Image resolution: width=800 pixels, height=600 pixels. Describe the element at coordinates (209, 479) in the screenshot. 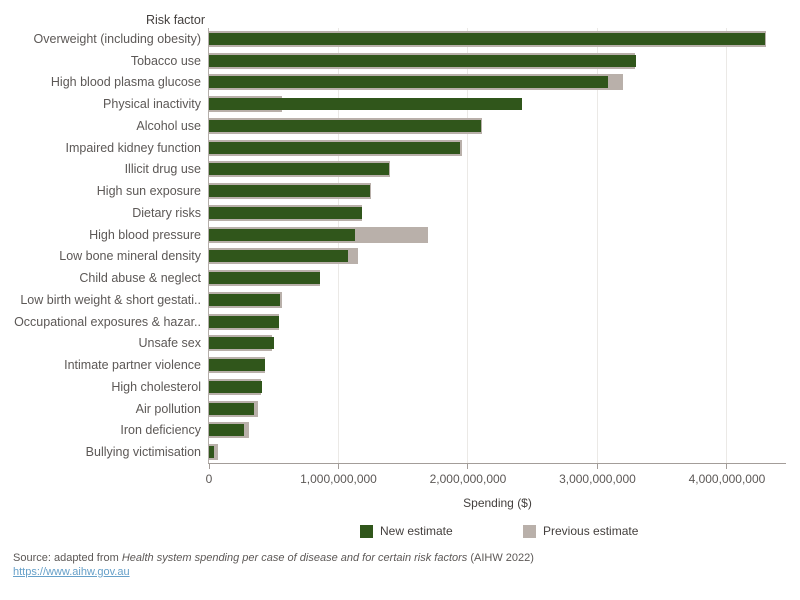

I see `x-tick-label: 0` at that location.